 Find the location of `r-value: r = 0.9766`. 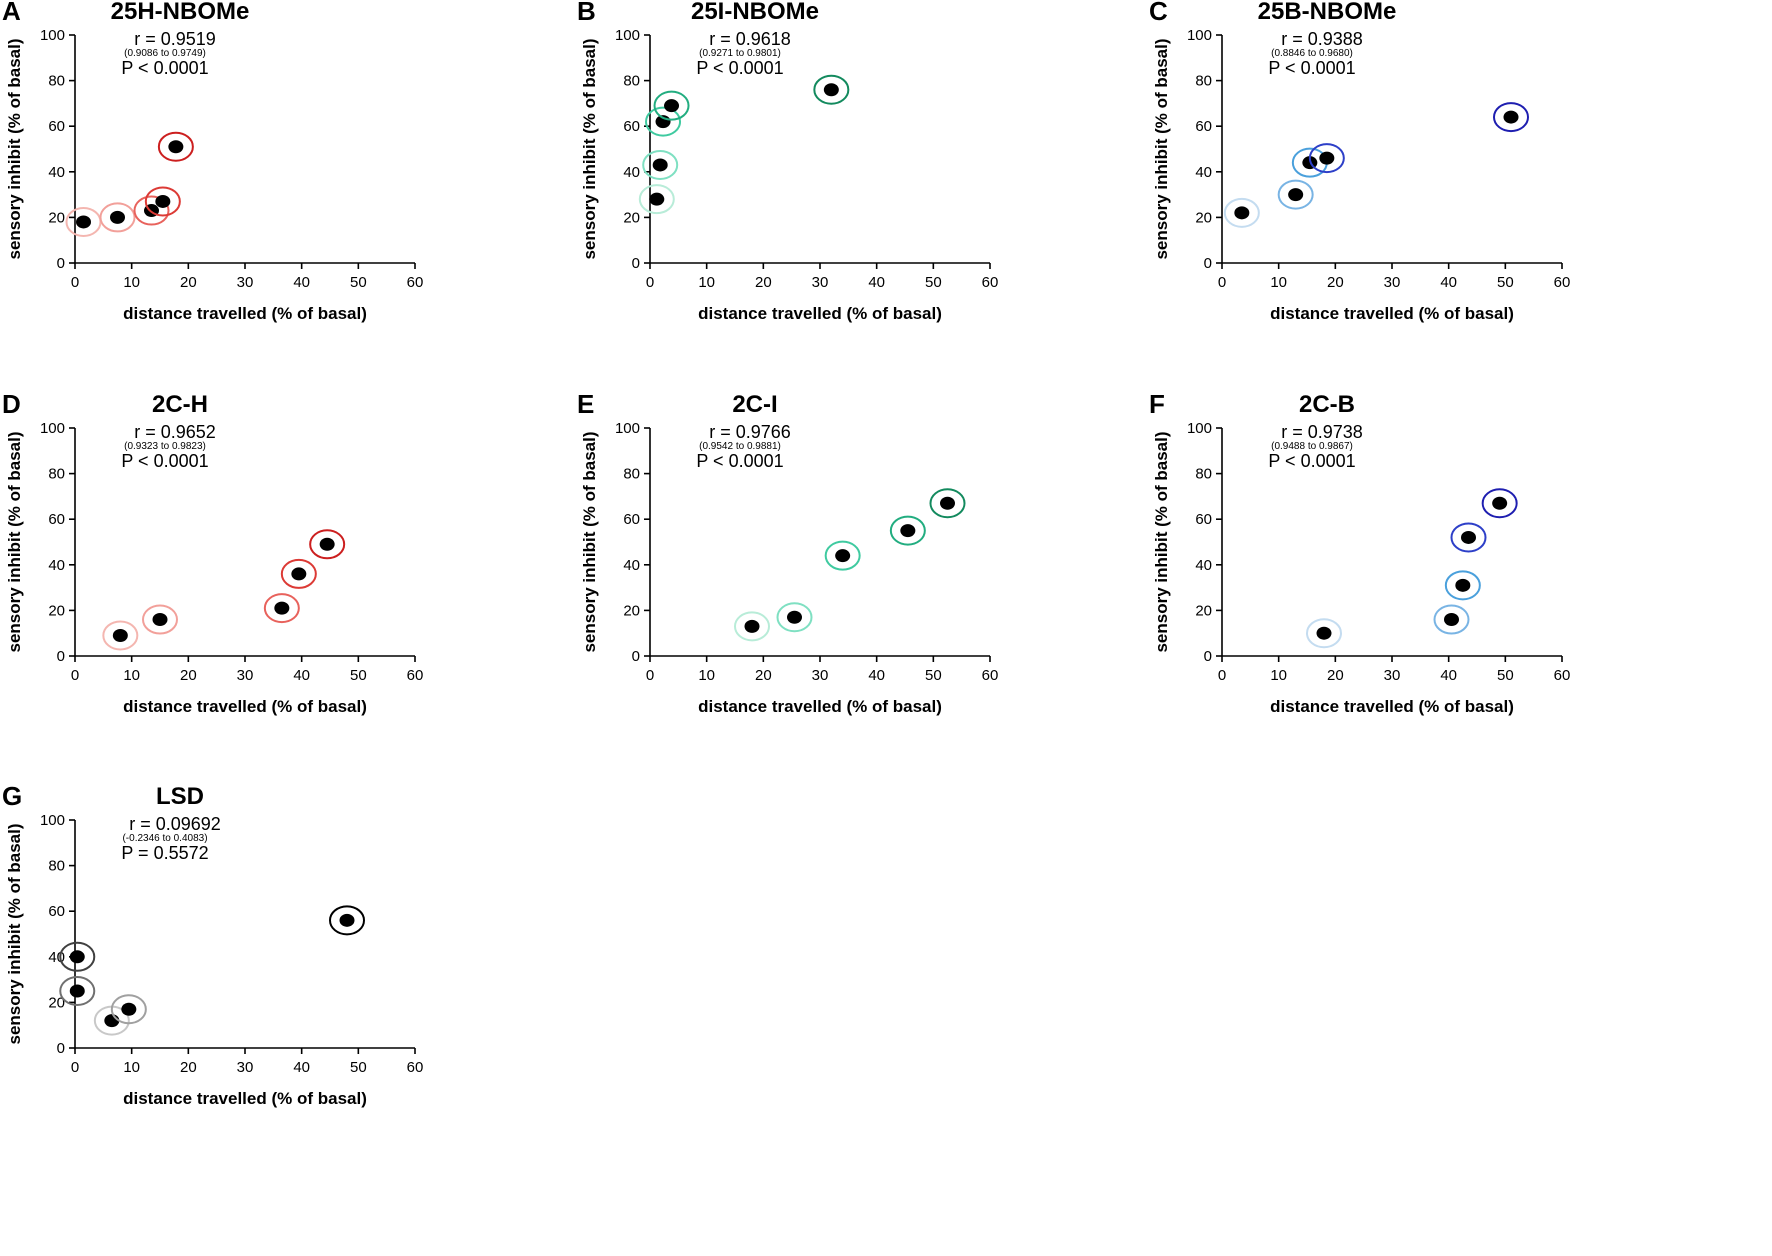

r-value: r = 0.9766 is located at coordinates (750, 432).